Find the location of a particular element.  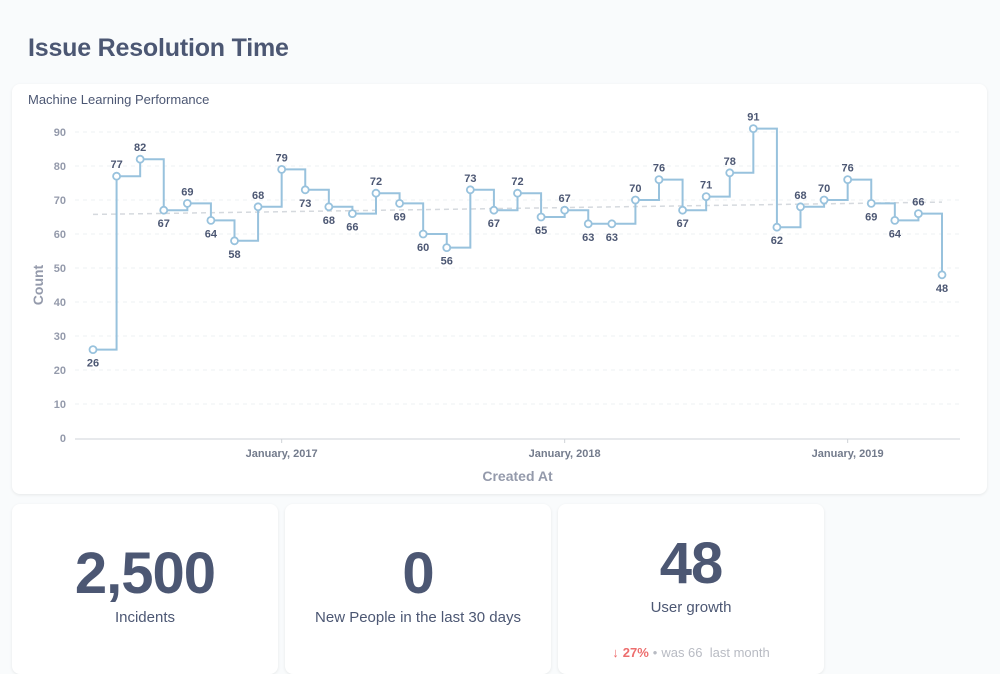

growth-comparison: ↓ 27% • was 66 last month is located at coordinates (691, 652).